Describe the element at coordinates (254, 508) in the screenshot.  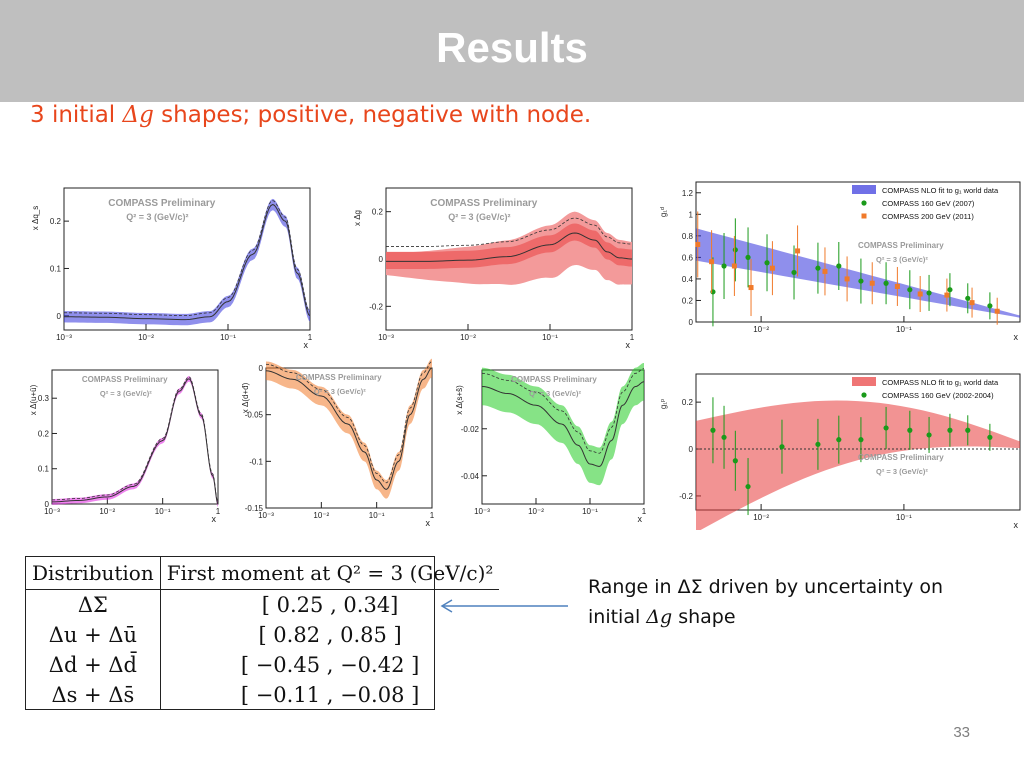
I see `y-tick-label: -0.15` at that location.